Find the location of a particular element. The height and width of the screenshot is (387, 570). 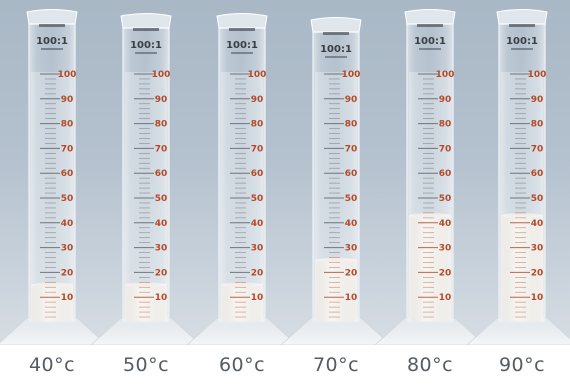

caption-80: 80°c is located at coordinates (430, 365).